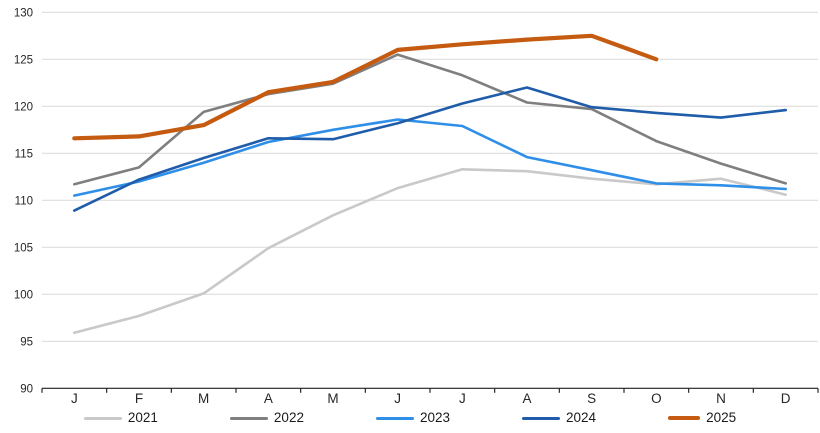 The width and height of the screenshot is (820, 433). What do you see at coordinates (656, 398) in the screenshot?
I see `x-axis-month-label-9: O` at bounding box center [656, 398].